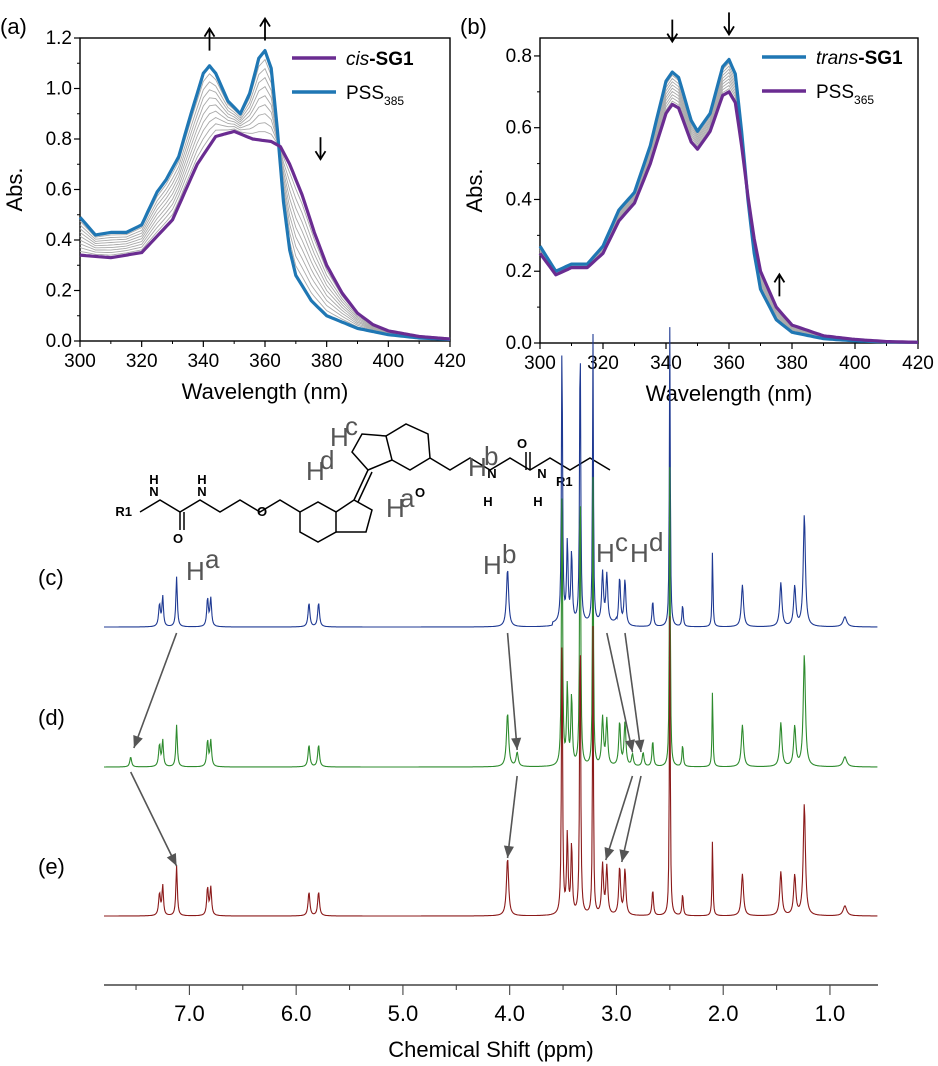 The image size is (938, 1066). Describe the element at coordinates (830, 1013) in the screenshot. I see `nmr-x-tick-label: 1.0` at that location.